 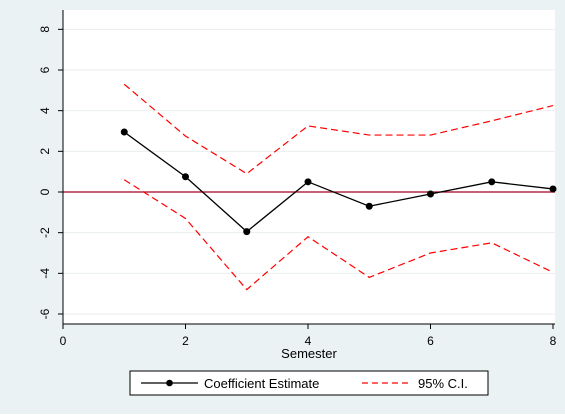 What do you see at coordinates (261, 383) in the screenshot?
I see `legend-label-coefficient: Coefficient Estimate` at bounding box center [261, 383].